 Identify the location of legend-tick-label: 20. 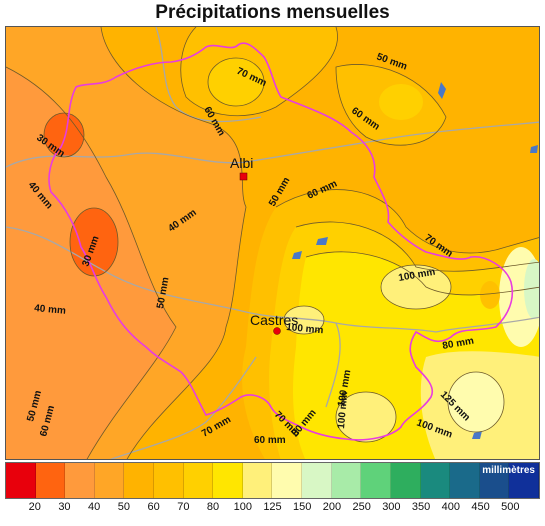
(34, 507).